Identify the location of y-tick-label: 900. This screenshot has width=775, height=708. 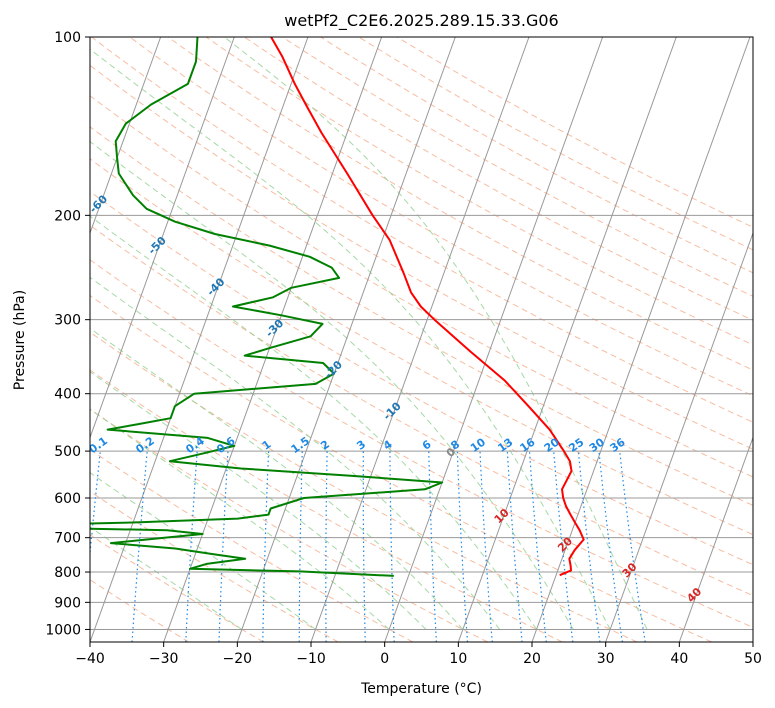
(67, 603).